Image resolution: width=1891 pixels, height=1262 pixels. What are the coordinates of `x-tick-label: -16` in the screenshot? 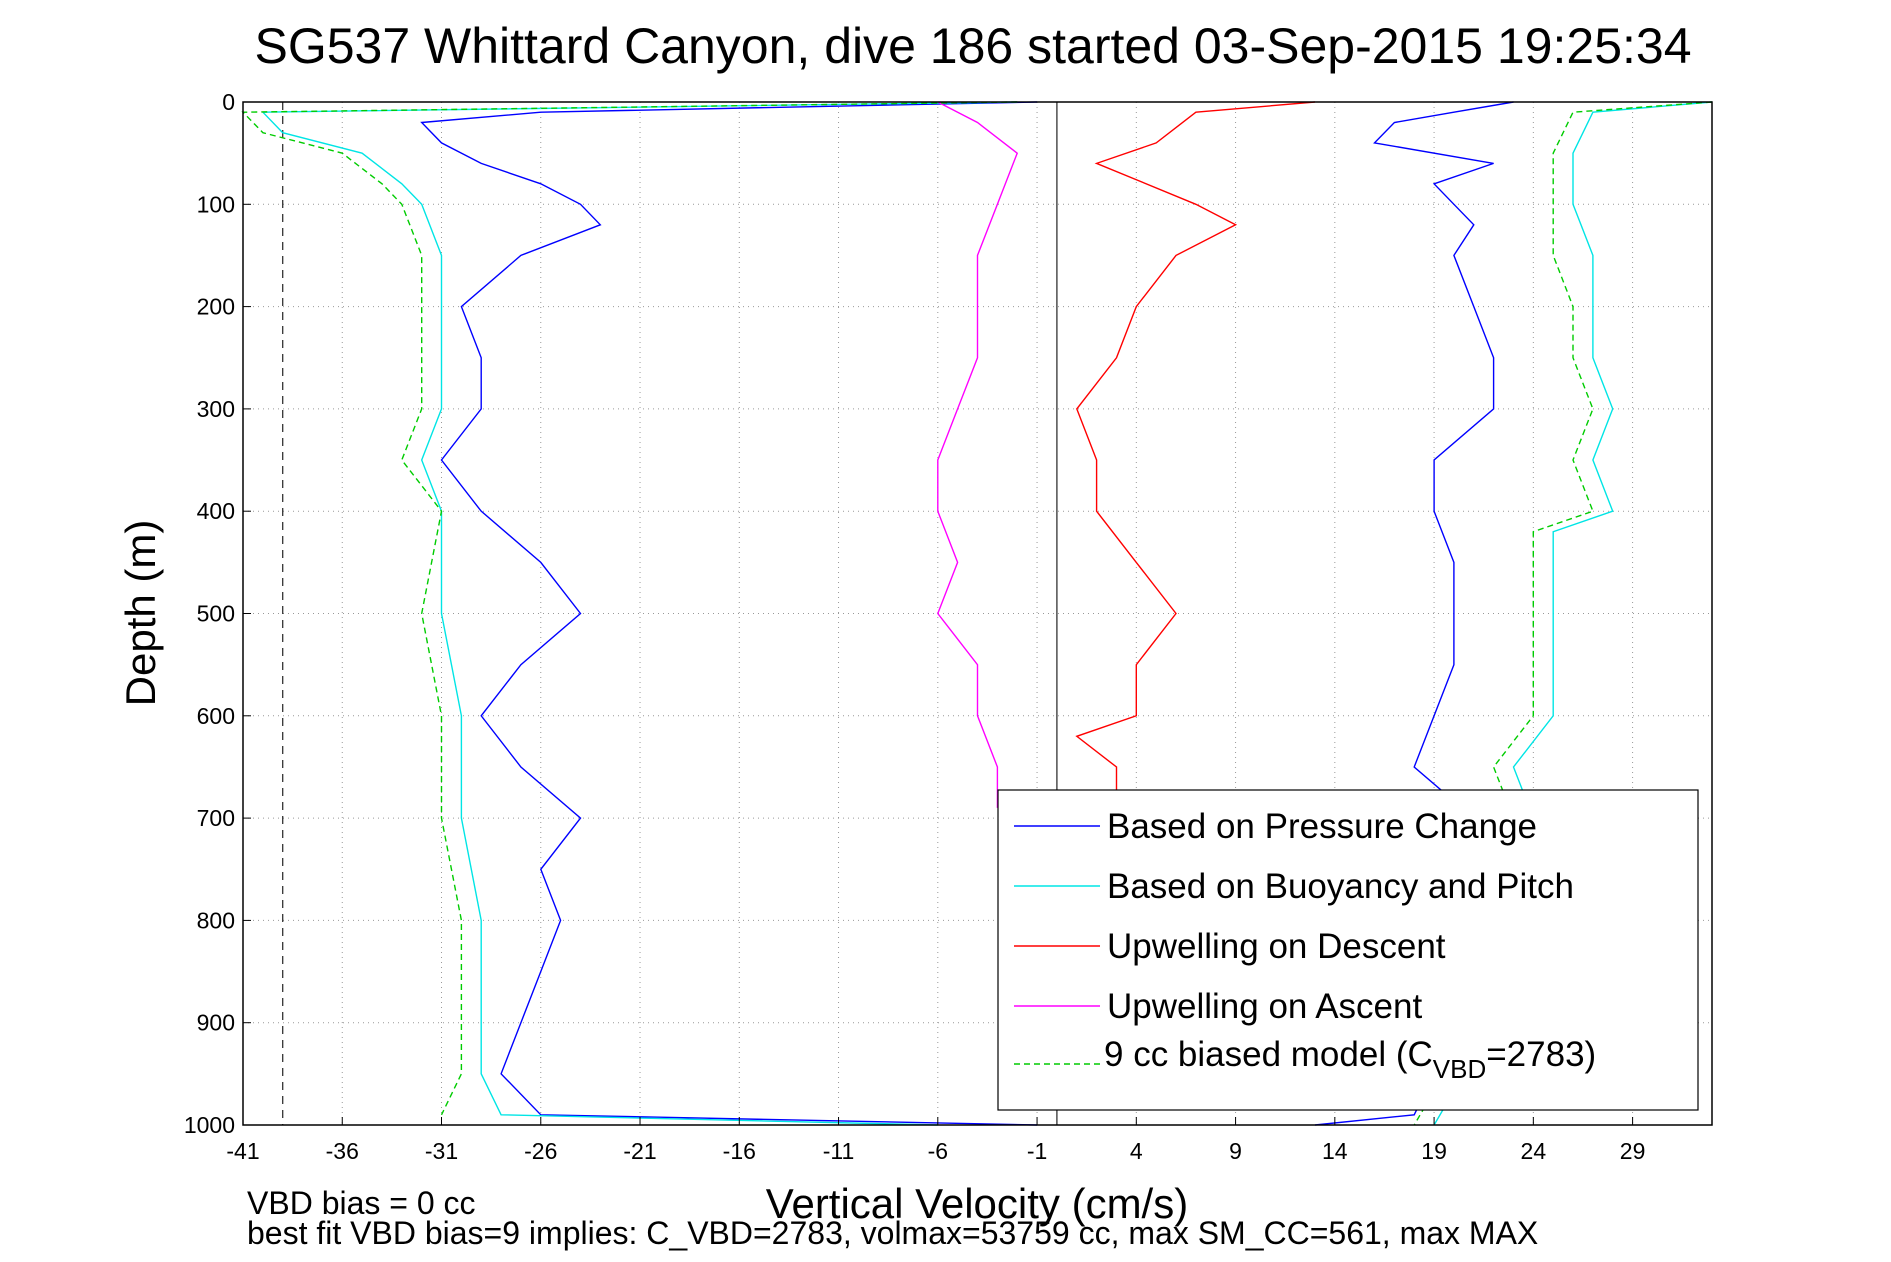 It's located at (739, 1151).